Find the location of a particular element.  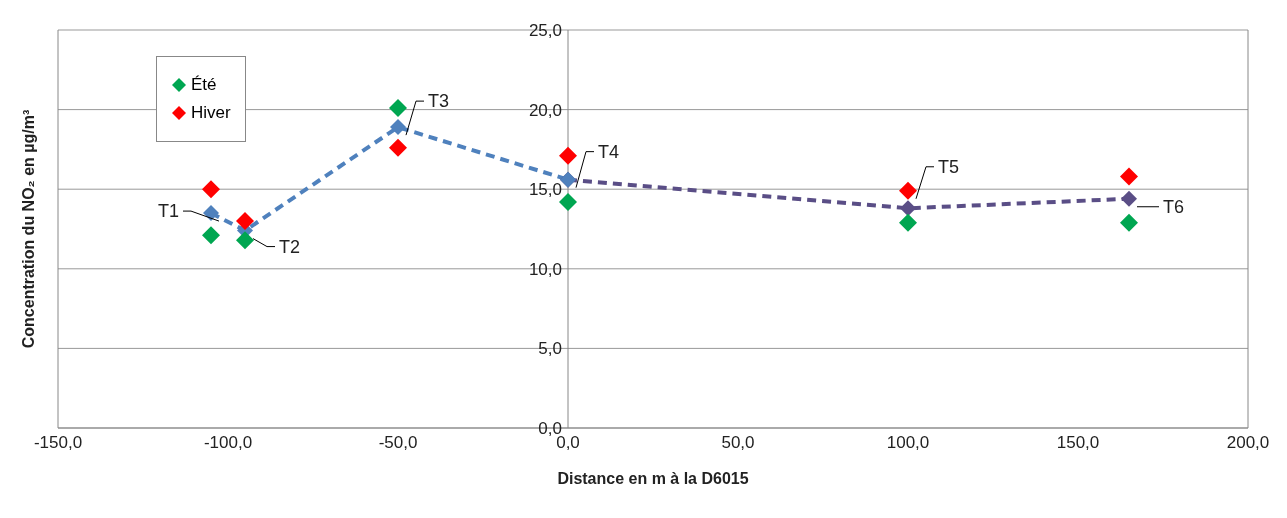

annotation: T5 is located at coordinates (949, 166).